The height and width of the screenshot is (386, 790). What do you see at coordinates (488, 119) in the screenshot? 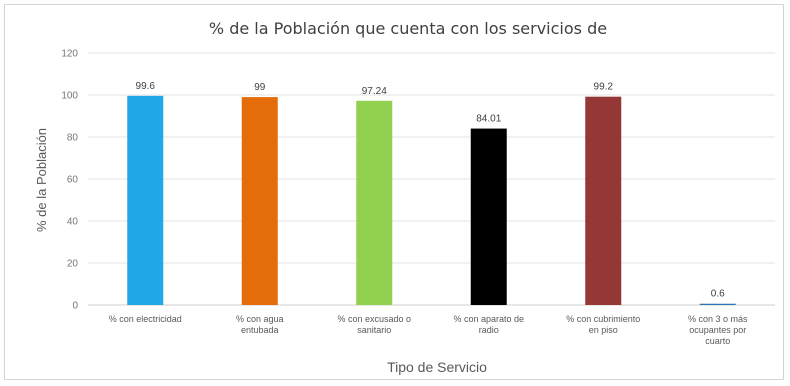
I see `data-label: 84.01` at bounding box center [488, 119].